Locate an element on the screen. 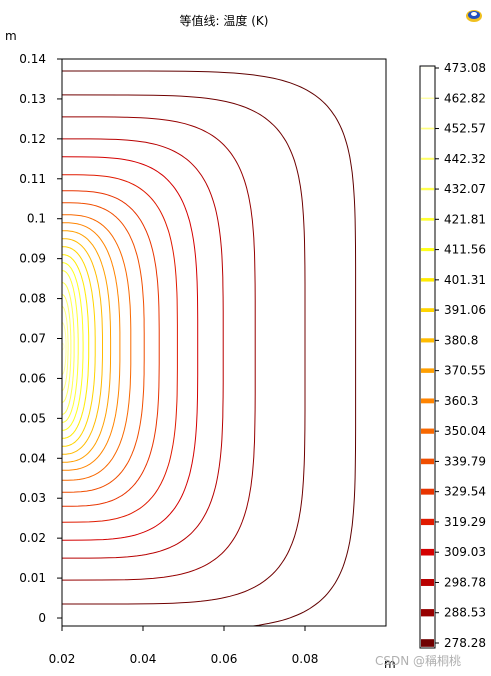 This screenshot has height=676, width=491. x-axis: 0.02 0.04 0.06 0.08 is located at coordinates (184, 646).